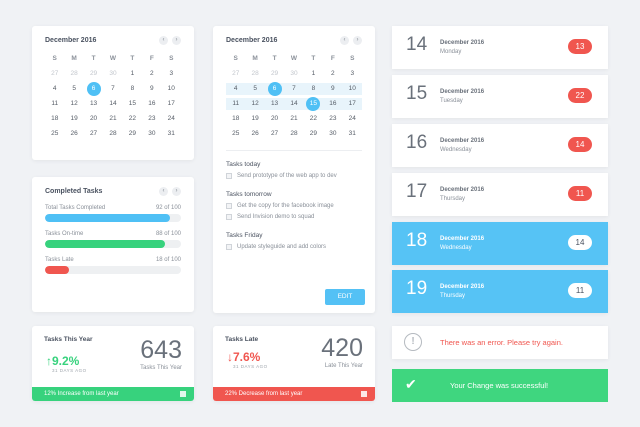 This screenshot has height=427, width=640. I want to click on tasks-today-title: Tasks today, so click(243, 164).